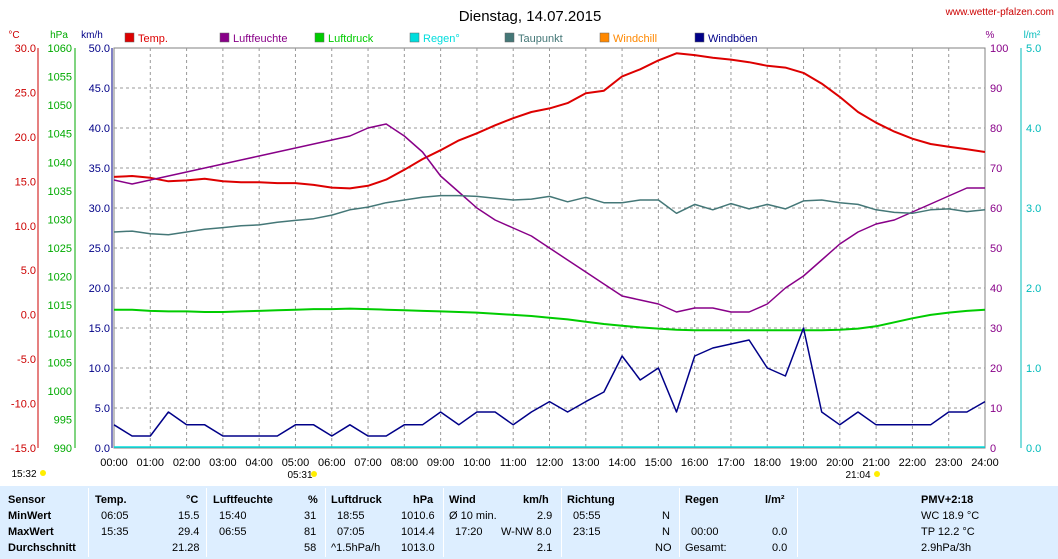  What do you see at coordinates (996, 369) in the screenshot?
I see `y-tick-label: 20` at bounding box center [996, 369].